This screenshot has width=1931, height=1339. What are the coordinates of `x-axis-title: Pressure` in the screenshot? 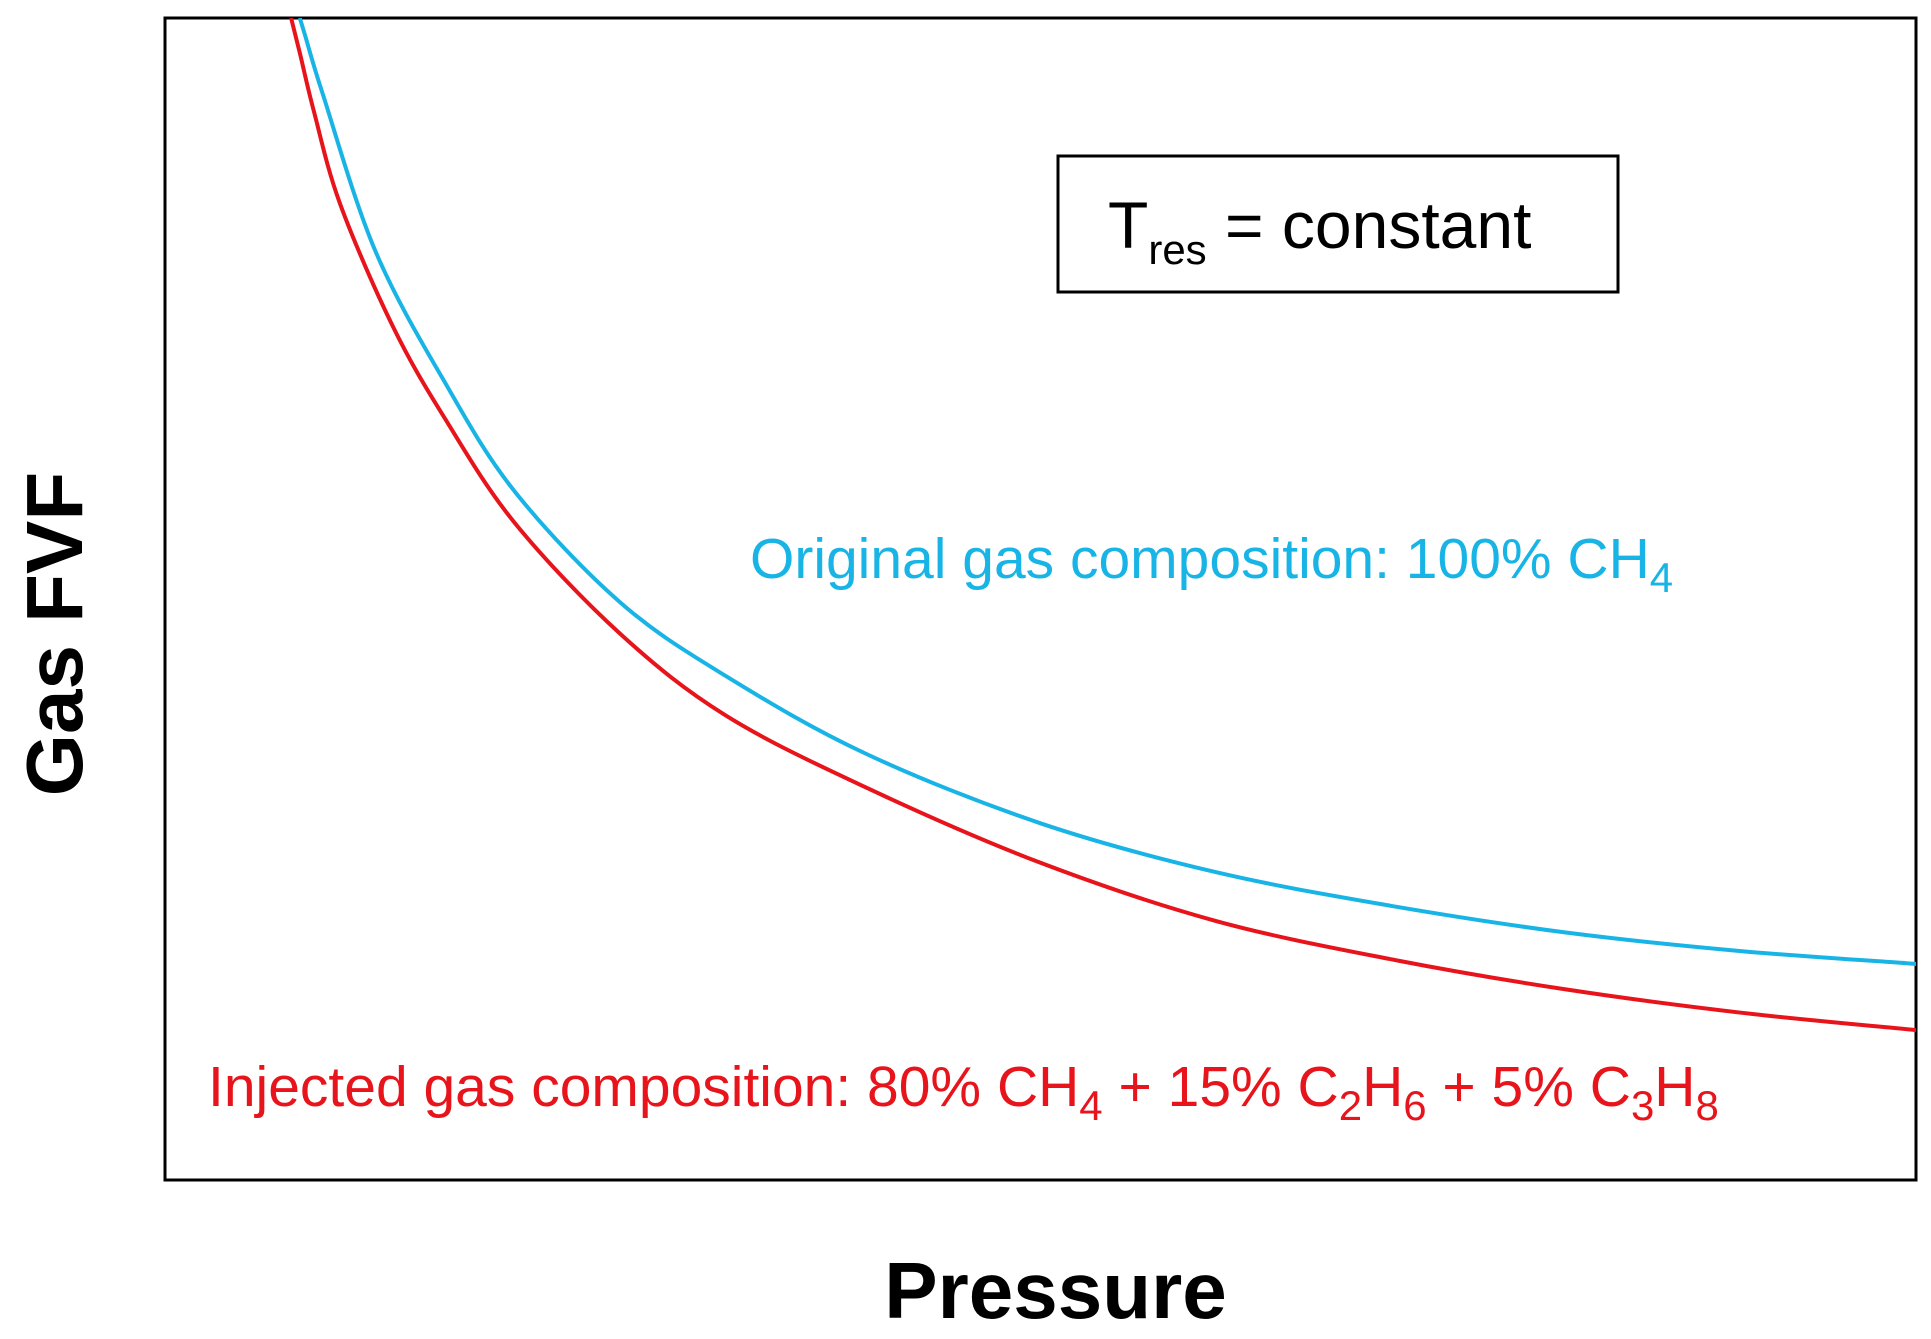 It's located at (1055, 1290).